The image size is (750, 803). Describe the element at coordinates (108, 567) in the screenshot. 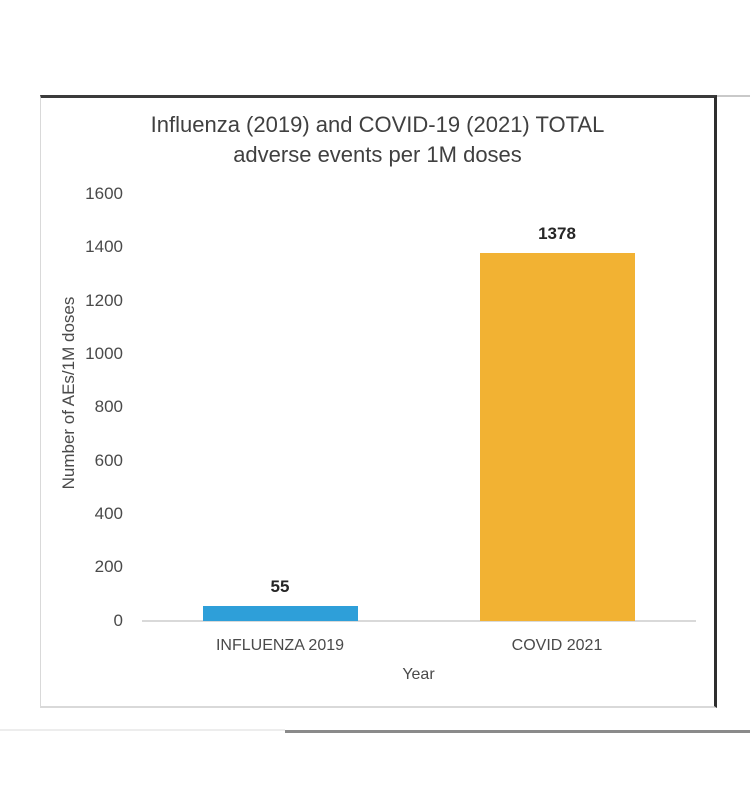

I see `y-tick-label-200: 200` at that location.